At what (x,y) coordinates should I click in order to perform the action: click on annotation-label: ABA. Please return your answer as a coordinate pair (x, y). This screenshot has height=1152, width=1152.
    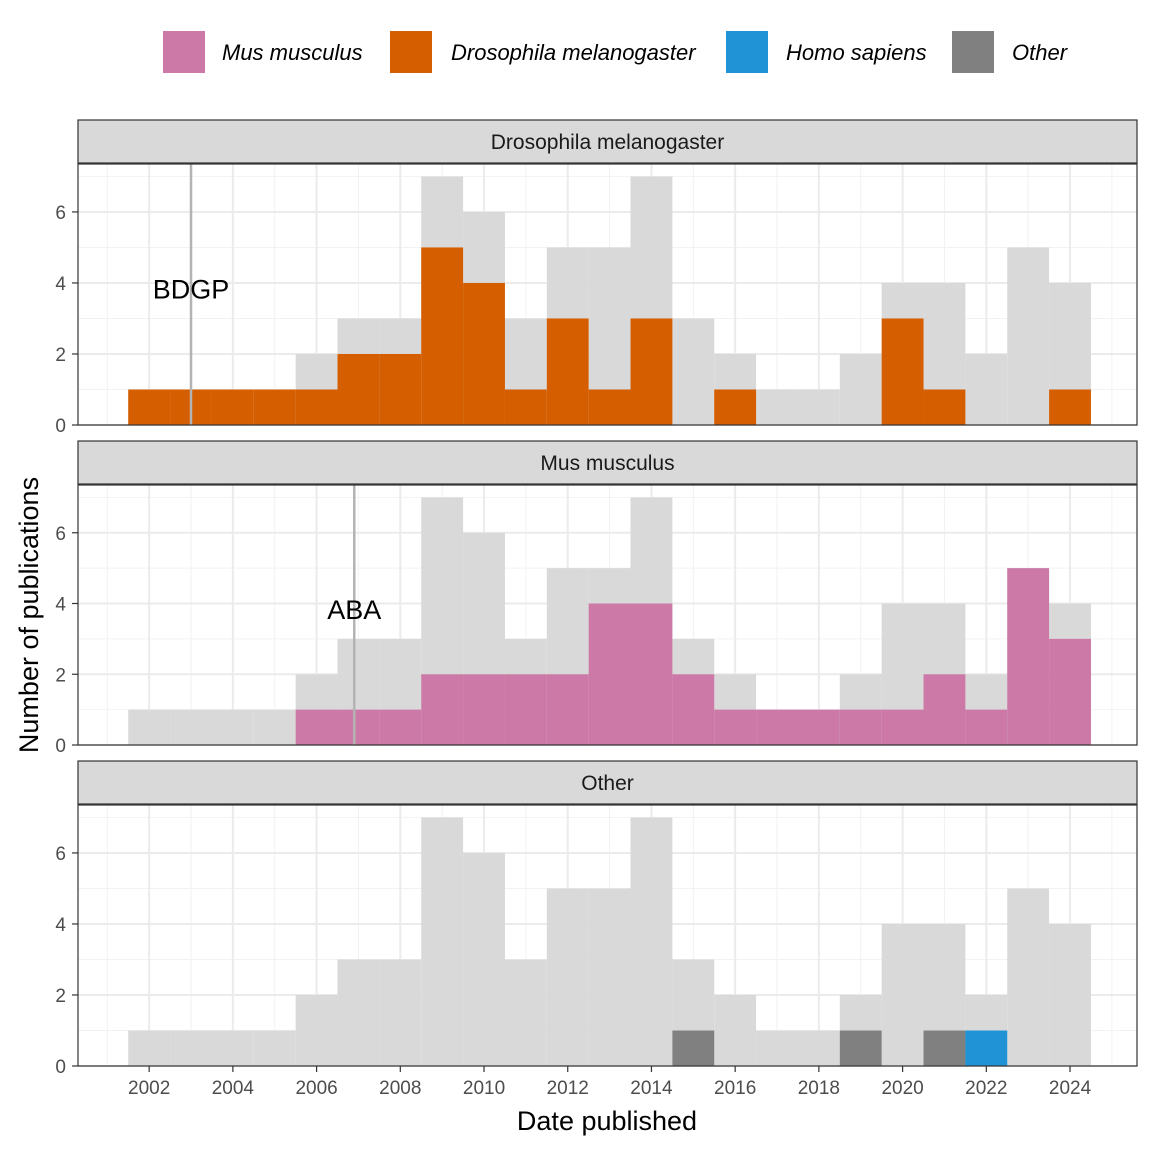
    Looking at the image, I should click on (354, 610).